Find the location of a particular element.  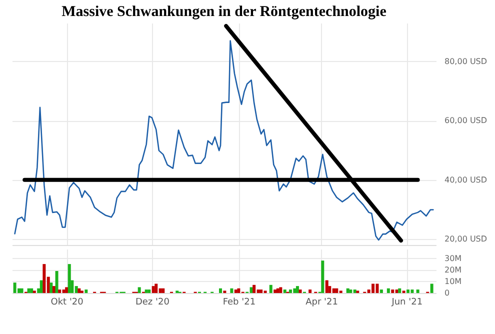

y-tick-label: 80,00 USD is located at coordinates (466, 61).